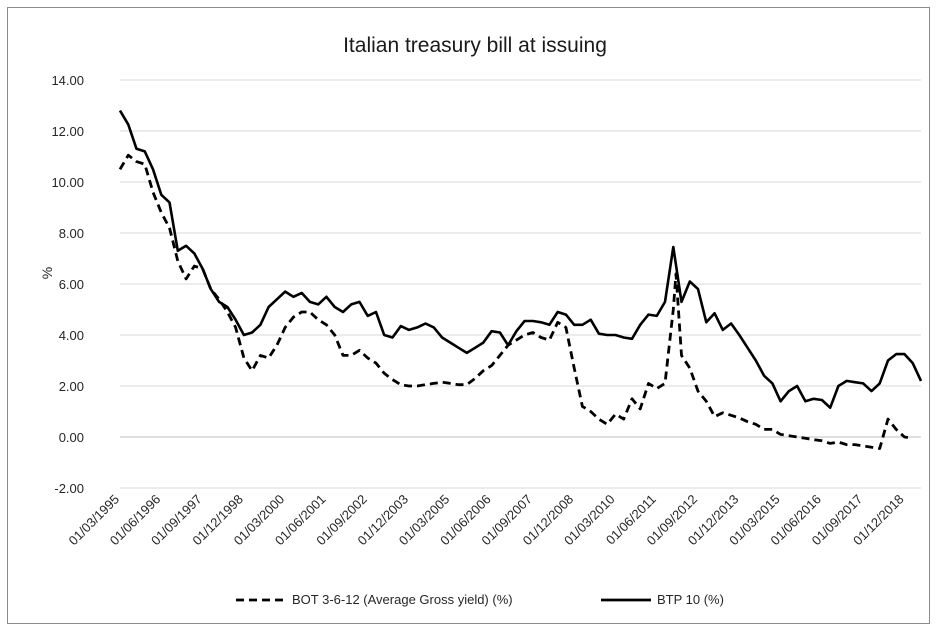 This screenshot has width=939, height=633. I want to click on y-tick-label: 4.00, so click(71, 335).